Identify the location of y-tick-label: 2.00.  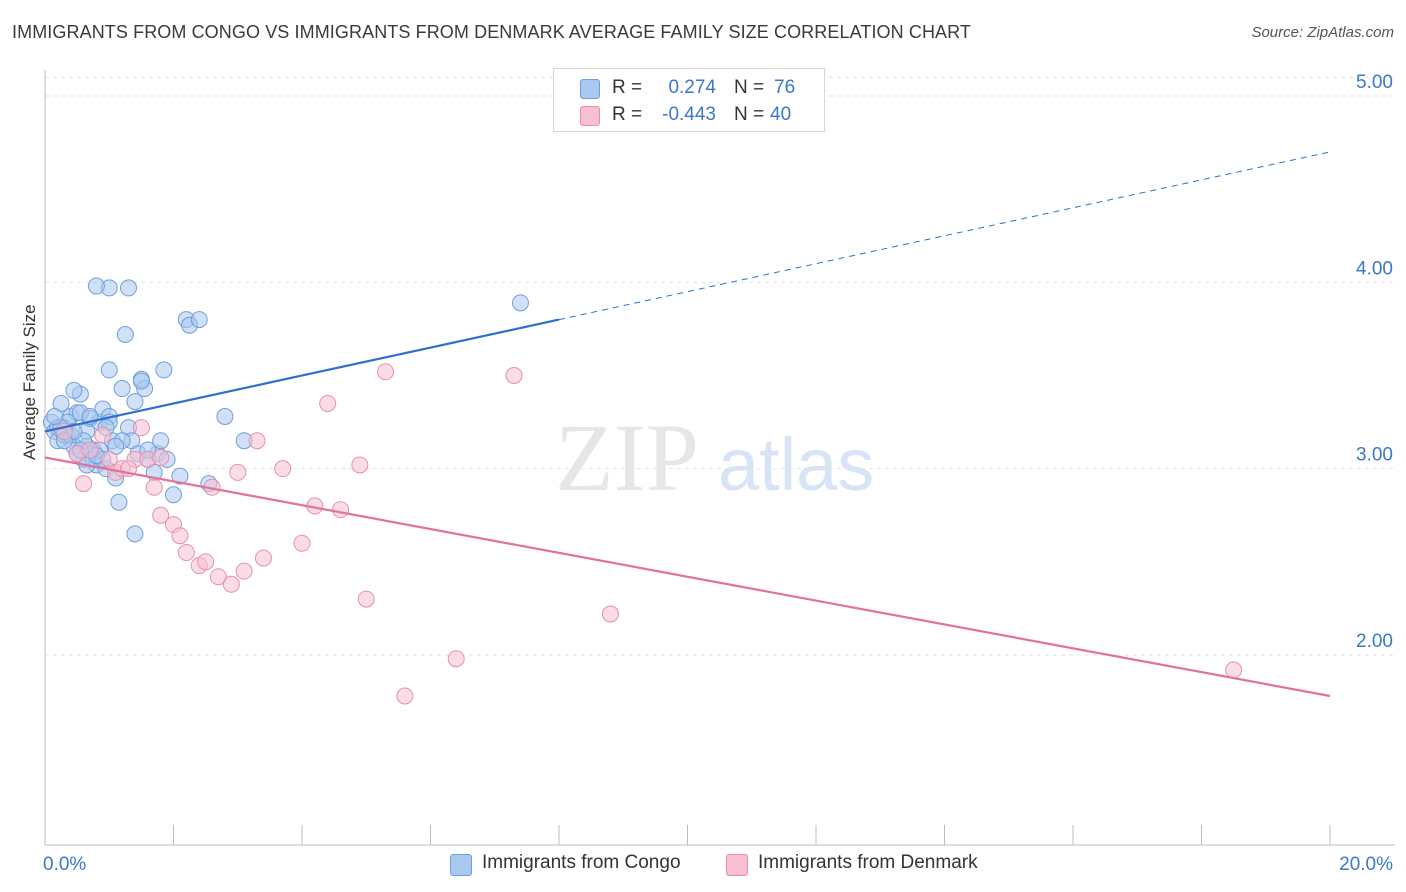
(1374, 641).